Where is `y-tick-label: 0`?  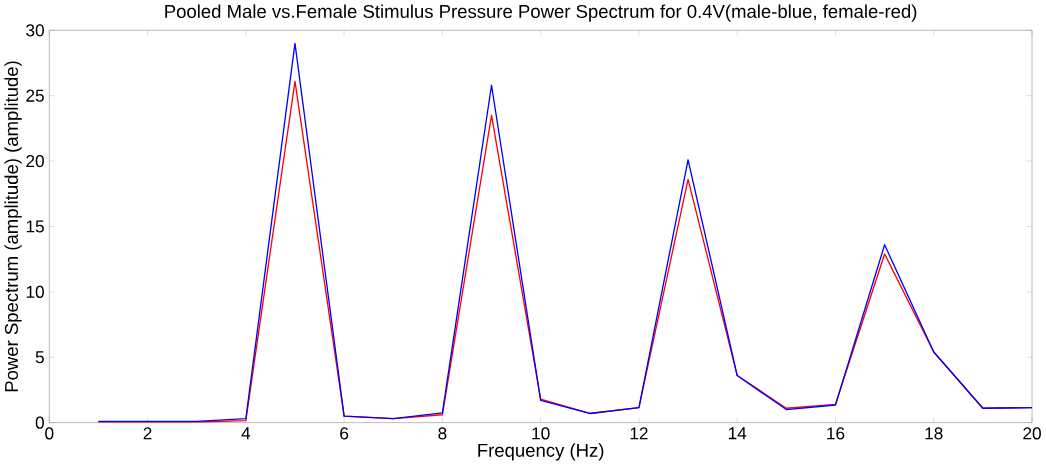
y-tick-label: 0 is located at coordinates (39, 422).